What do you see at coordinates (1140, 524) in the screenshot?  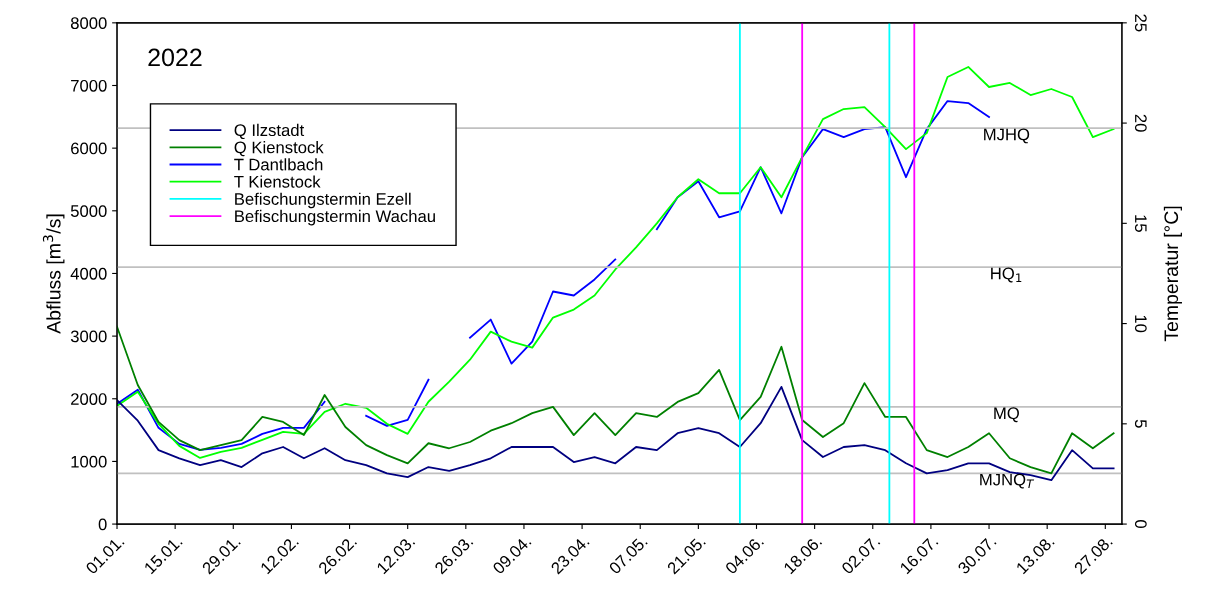 I see `y2-tick-label: 0` at bounding box center [1140, 524].